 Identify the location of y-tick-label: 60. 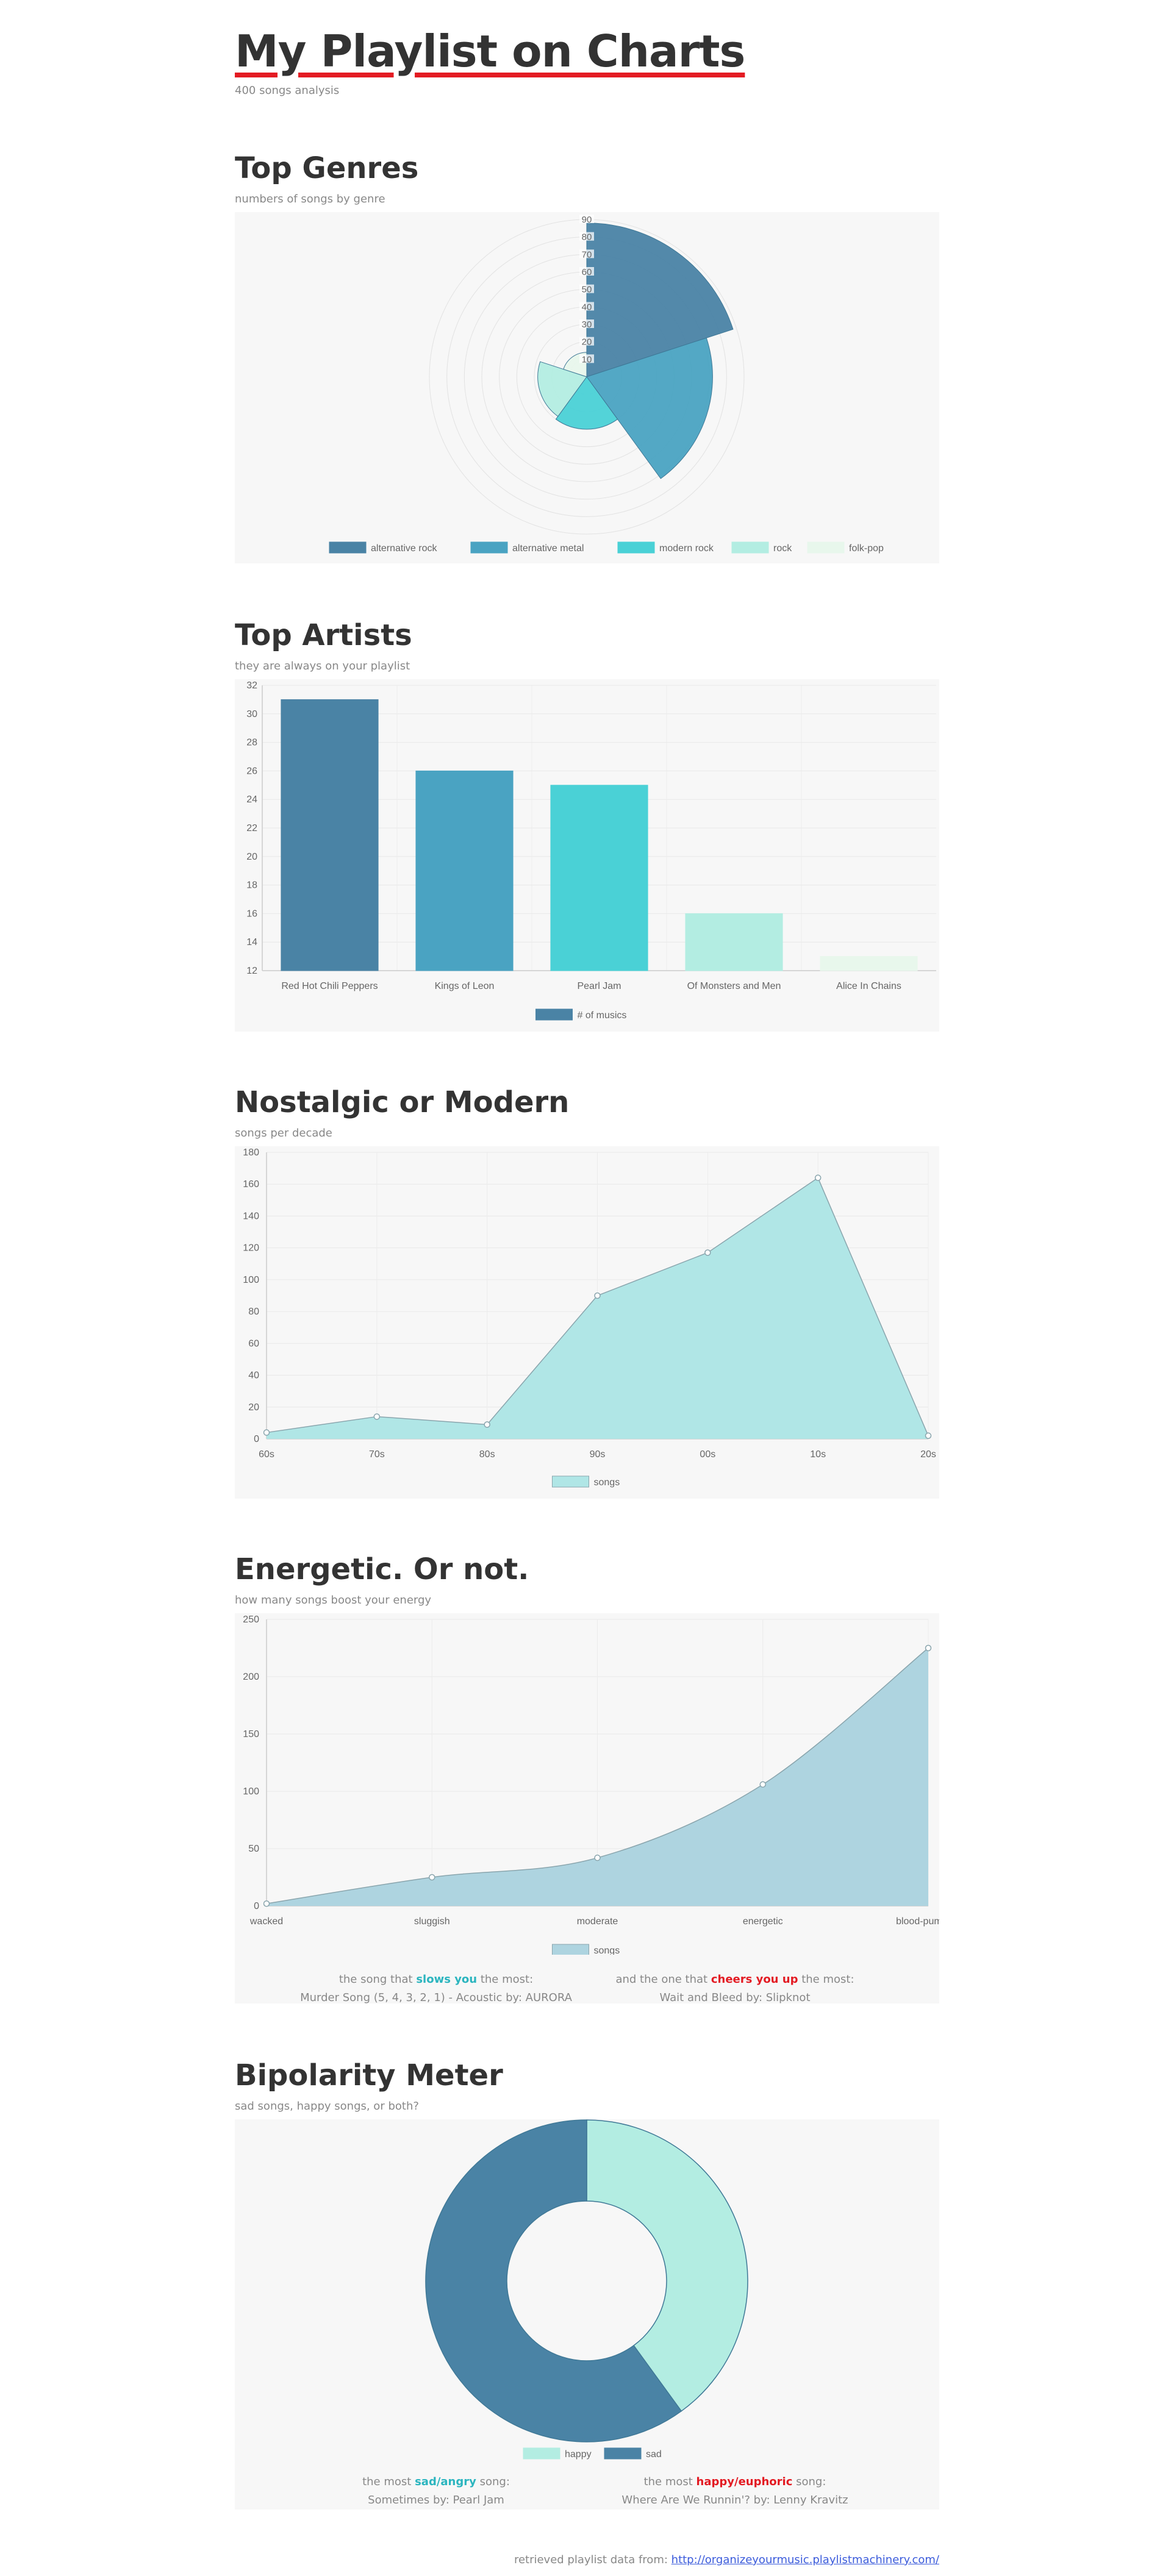
(253, 1343).